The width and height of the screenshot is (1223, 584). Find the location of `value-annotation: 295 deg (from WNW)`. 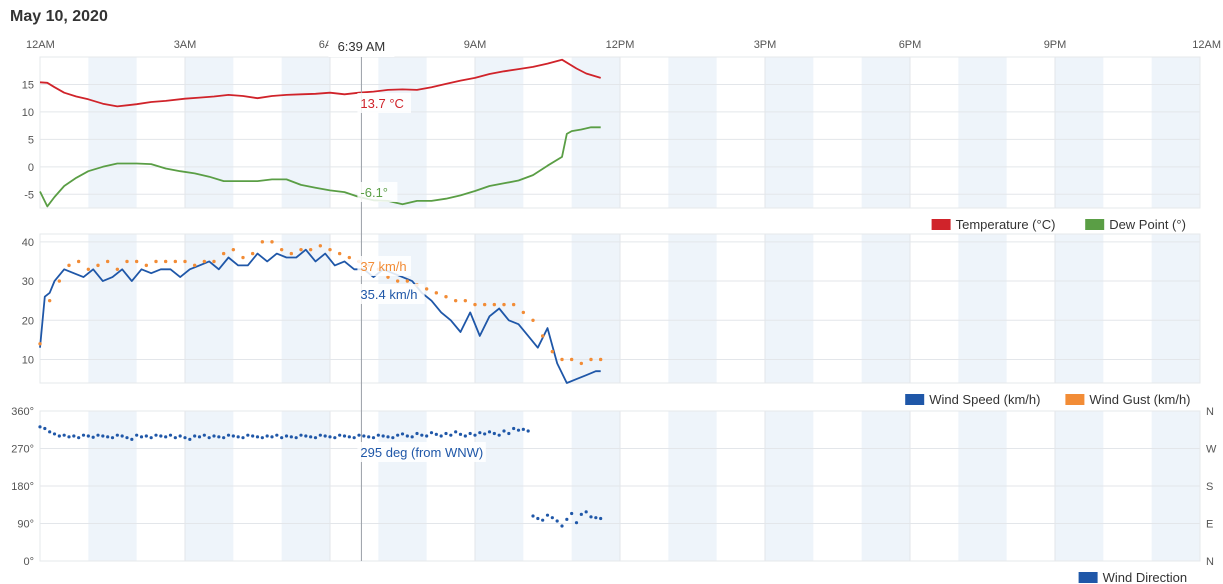

value-annotation: 295 deg (from WNW) is located at coordinates (421, 452).